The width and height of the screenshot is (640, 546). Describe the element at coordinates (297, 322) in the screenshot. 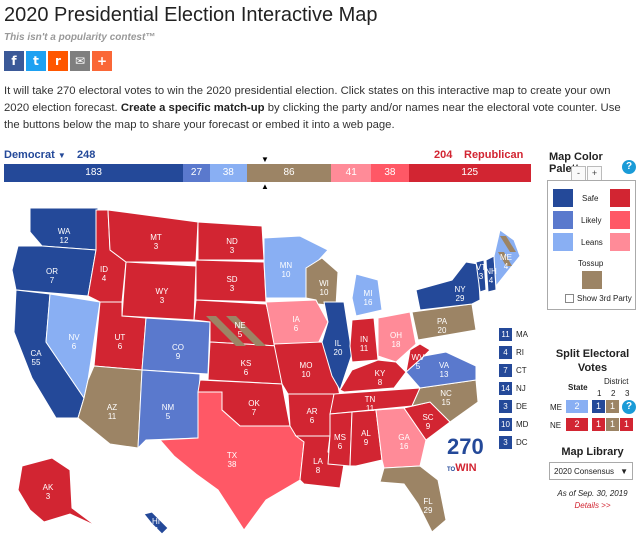

I see `state-ia` at that location.